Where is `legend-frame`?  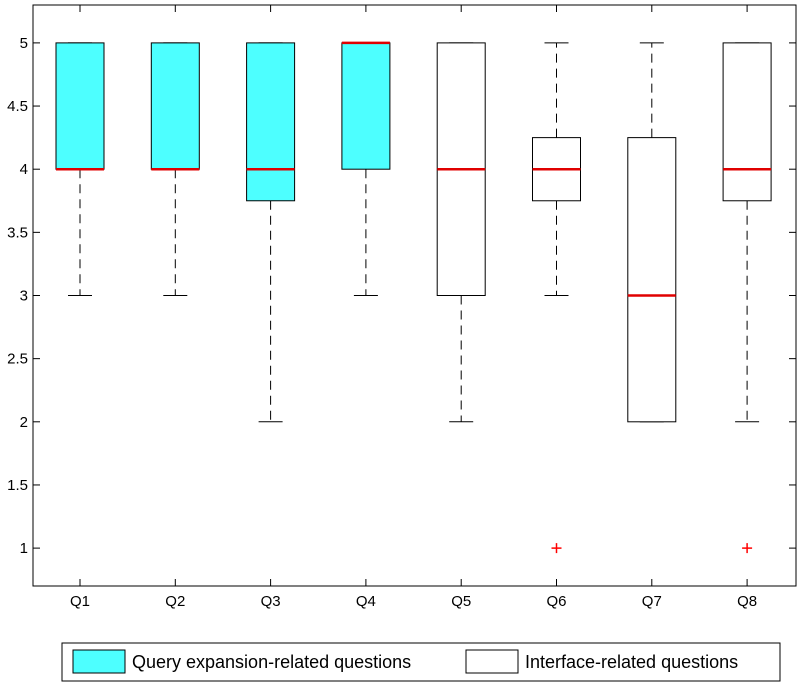
legend-frame is located at coordinates (421, 662).